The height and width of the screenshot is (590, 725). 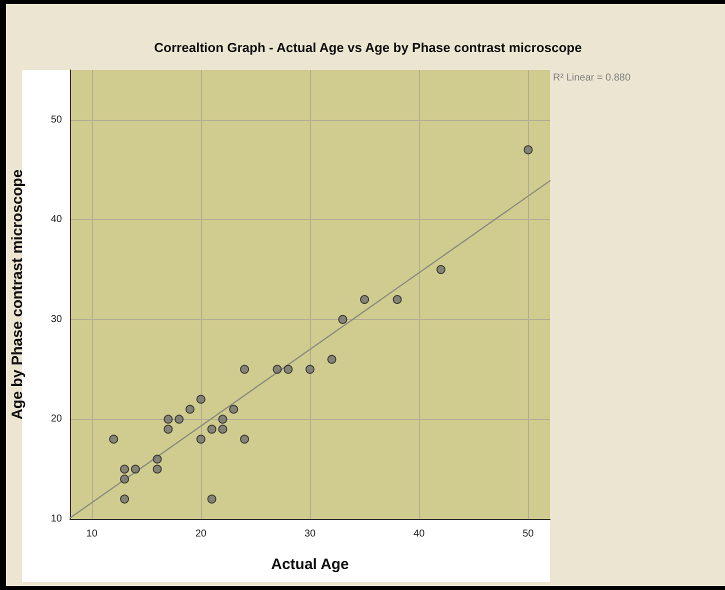 I want to click on text: R² Linear = 0.880, so click(x=592, y=78).